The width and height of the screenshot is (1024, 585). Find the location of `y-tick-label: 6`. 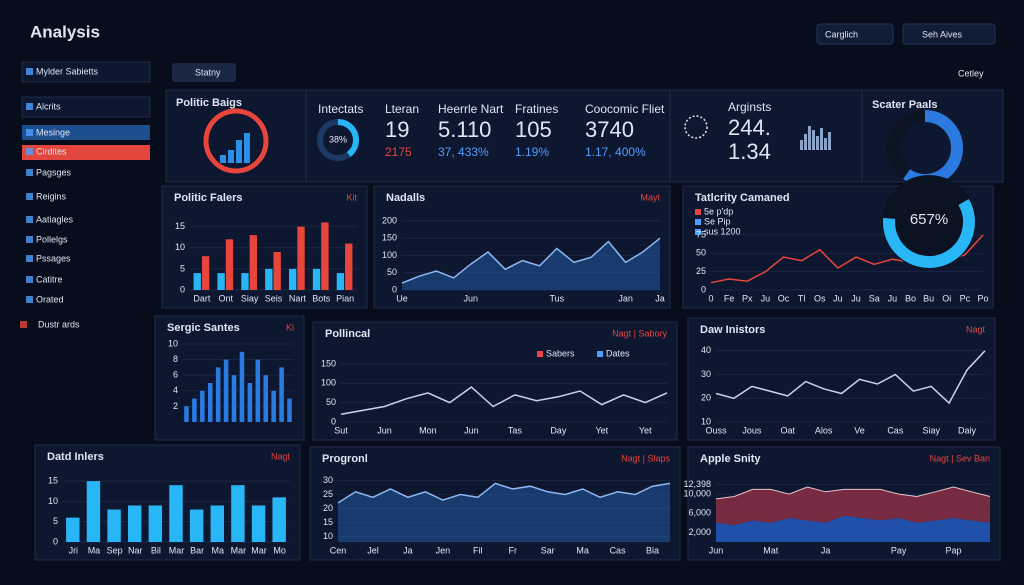

y-tick-label: 6 is located at coordinates (175, 375).